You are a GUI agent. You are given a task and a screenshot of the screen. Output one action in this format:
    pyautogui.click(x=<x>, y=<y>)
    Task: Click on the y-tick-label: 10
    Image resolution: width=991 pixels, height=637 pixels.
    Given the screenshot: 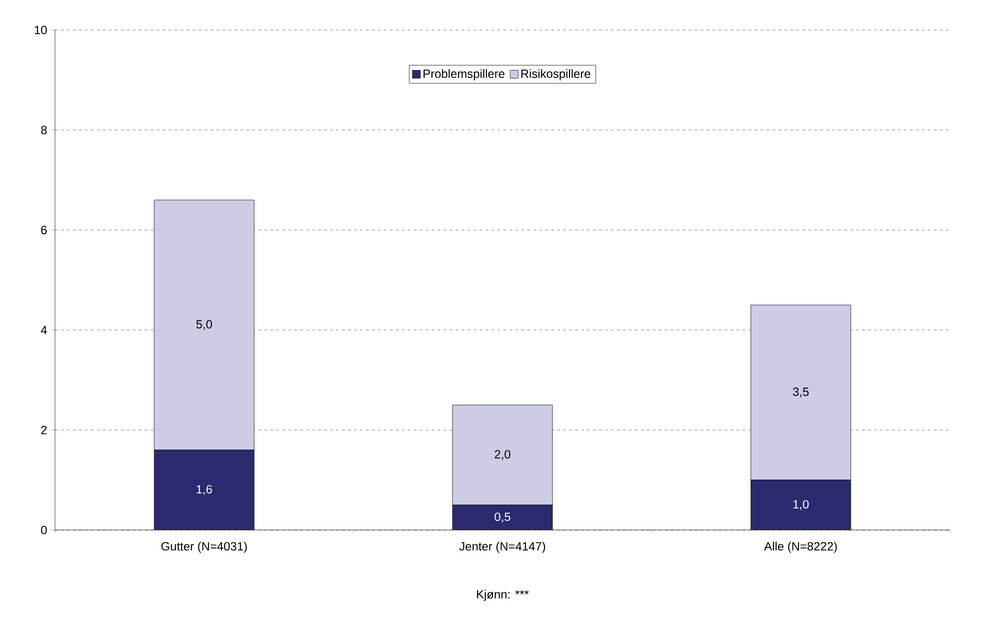 What is the action you would take?
    pyautogui.click(x=40, y=30)
    